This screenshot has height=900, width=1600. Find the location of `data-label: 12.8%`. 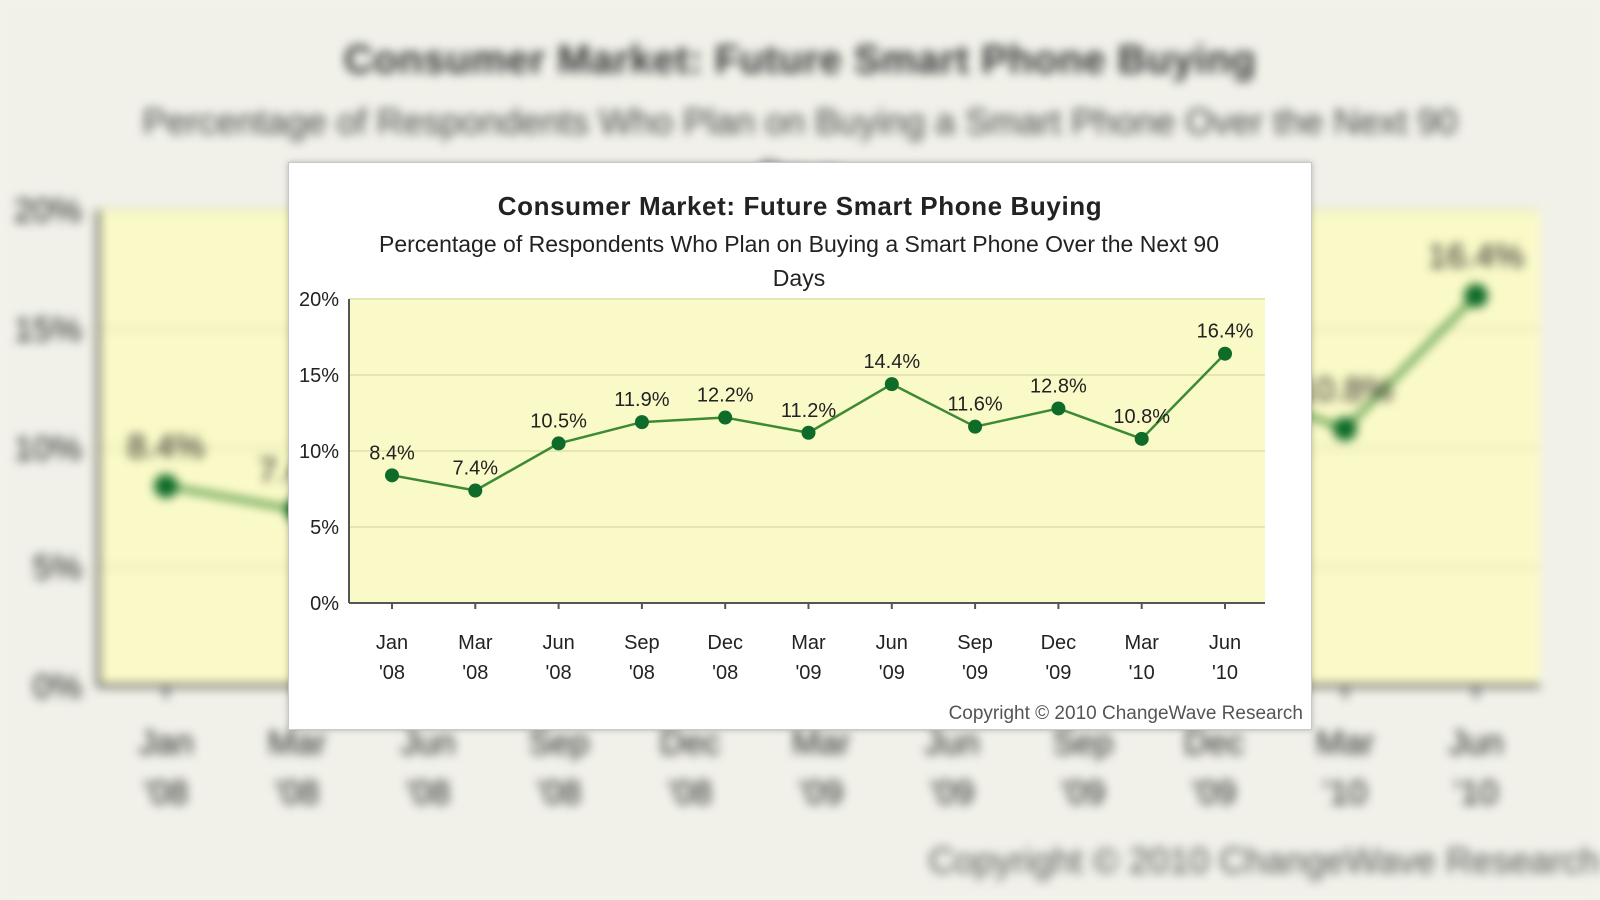

data-label: 12.8% is located at coordinates (1058, 386).